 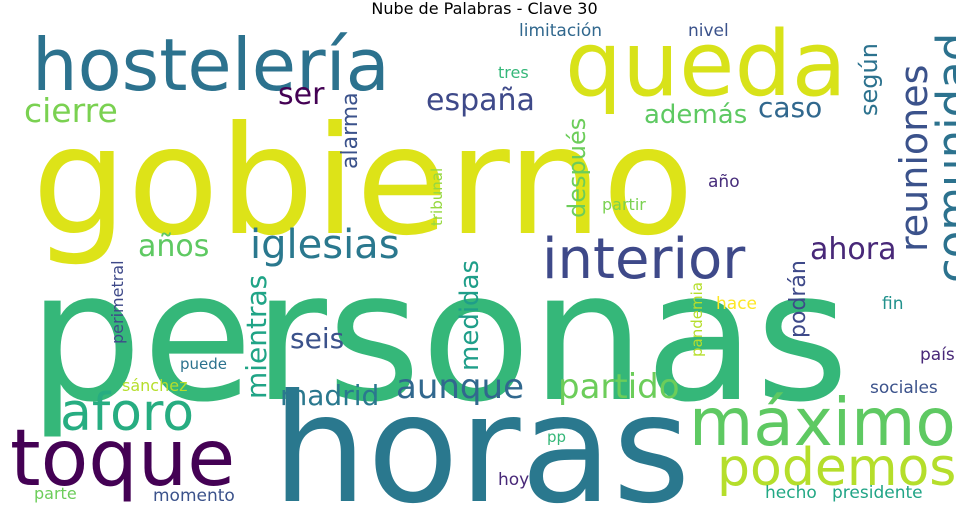 I want to click on word-según: según, so click(x=869, y=79).